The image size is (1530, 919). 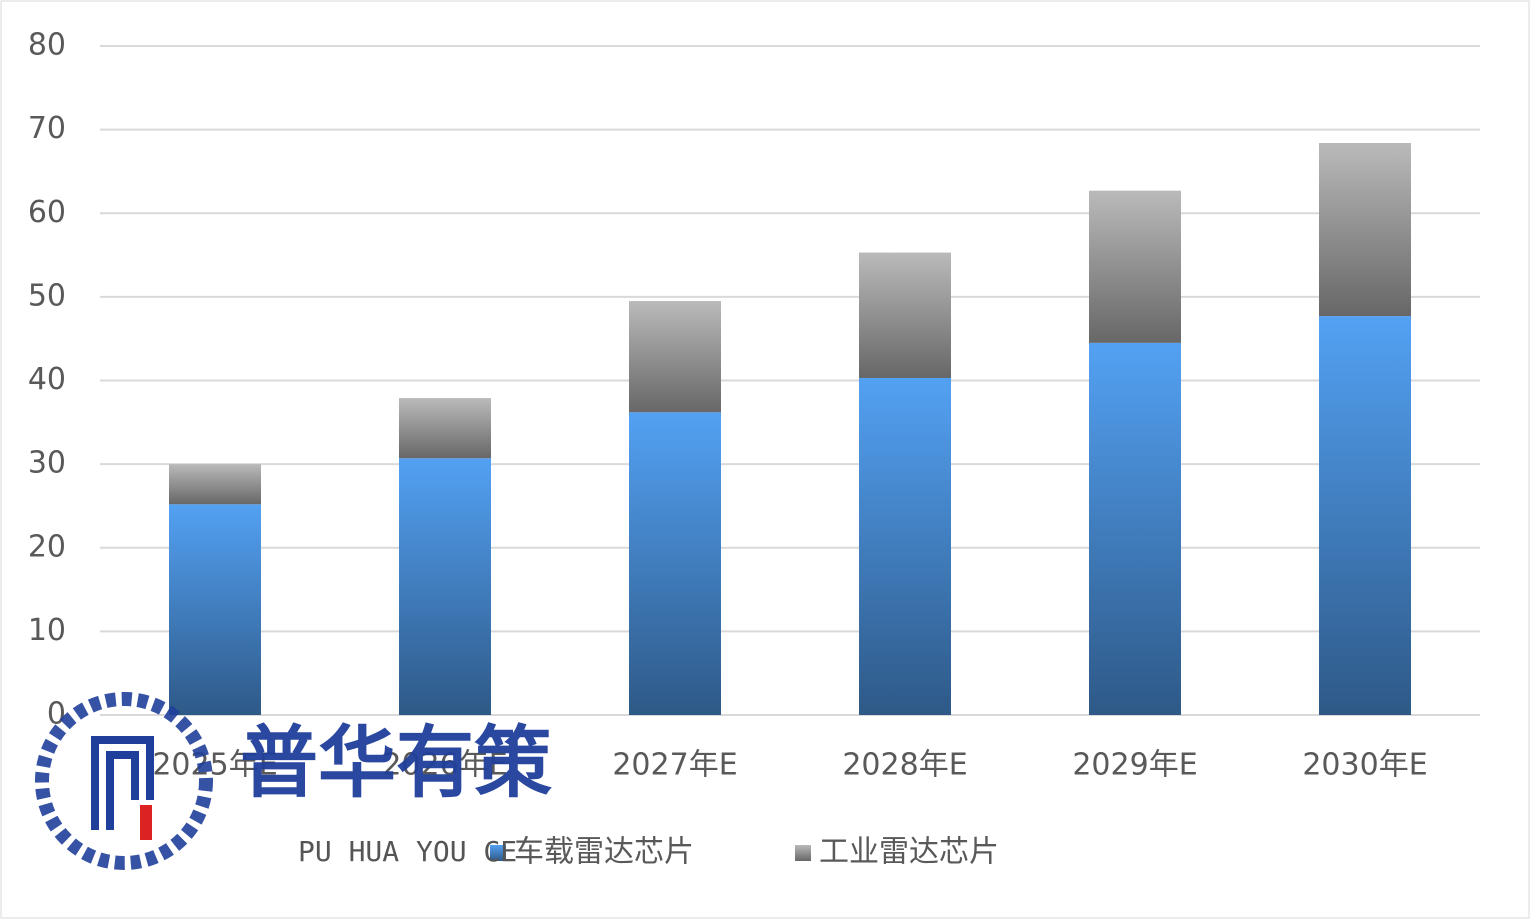 What do you see at coordinates (1364, 765) in the screenshot?
I see `x-tick-label: 2030年E` at bounding box center [1364, 765].